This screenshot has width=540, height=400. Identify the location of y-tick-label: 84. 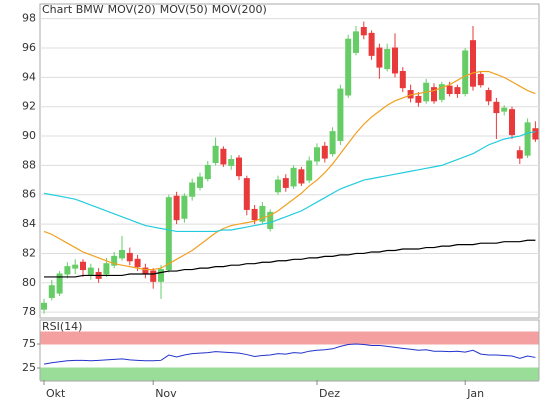
(29, 223).